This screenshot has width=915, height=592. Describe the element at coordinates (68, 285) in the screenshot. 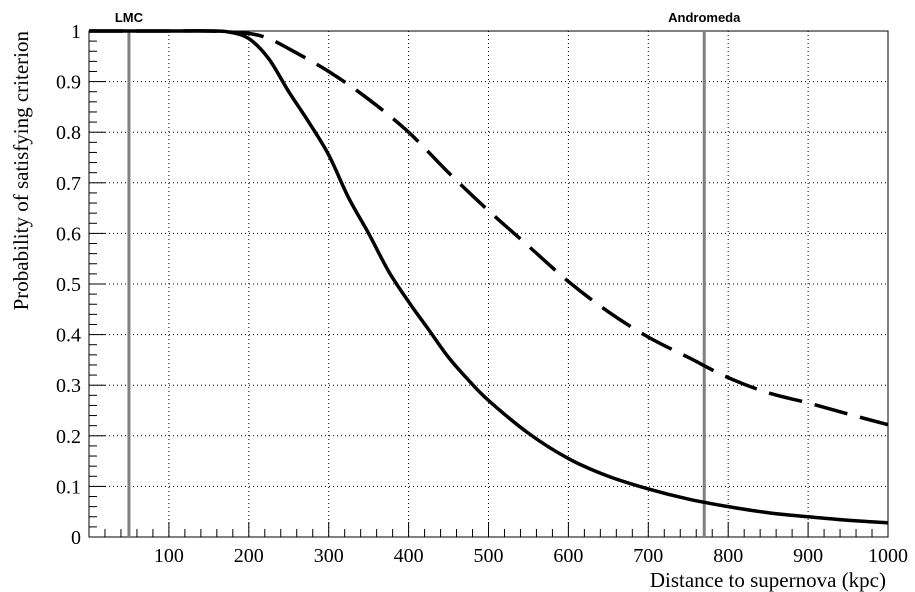

I see `y-tick-label: 0.5` at that location.